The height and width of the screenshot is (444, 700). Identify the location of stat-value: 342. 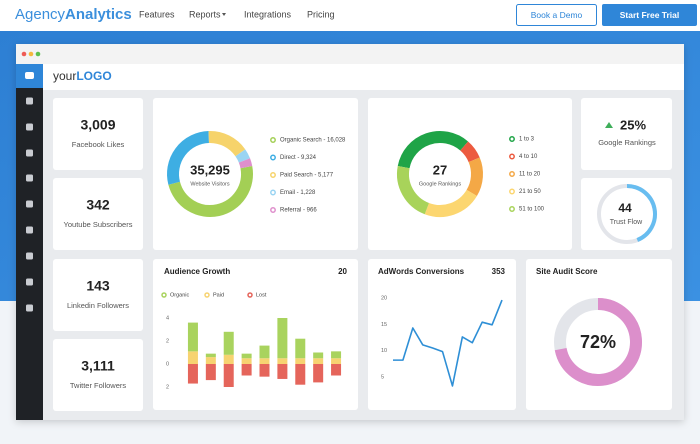
(98, 205).